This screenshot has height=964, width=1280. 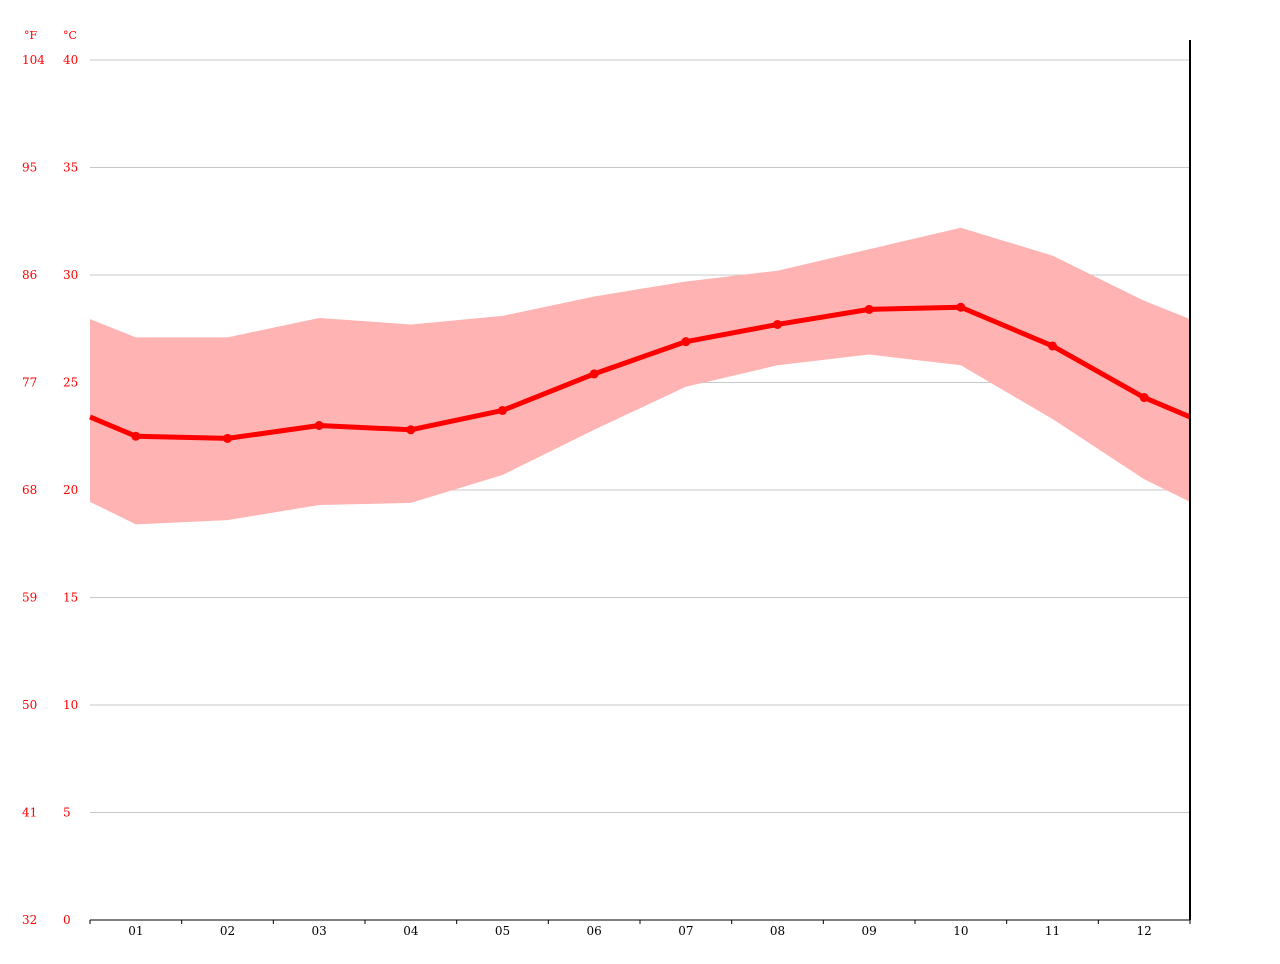 What do you see at coordinates (227, 931) in the screenshot?
I see `x-tick-label: 02` at bounding box center [227, 931].